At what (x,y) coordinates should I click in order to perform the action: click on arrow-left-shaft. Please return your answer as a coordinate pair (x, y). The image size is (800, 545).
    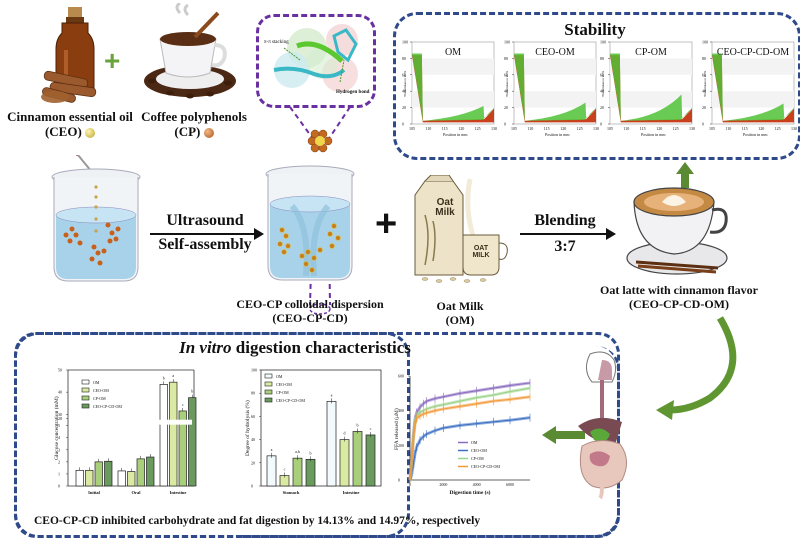
    Looking at the image, I should click on (570, 435).